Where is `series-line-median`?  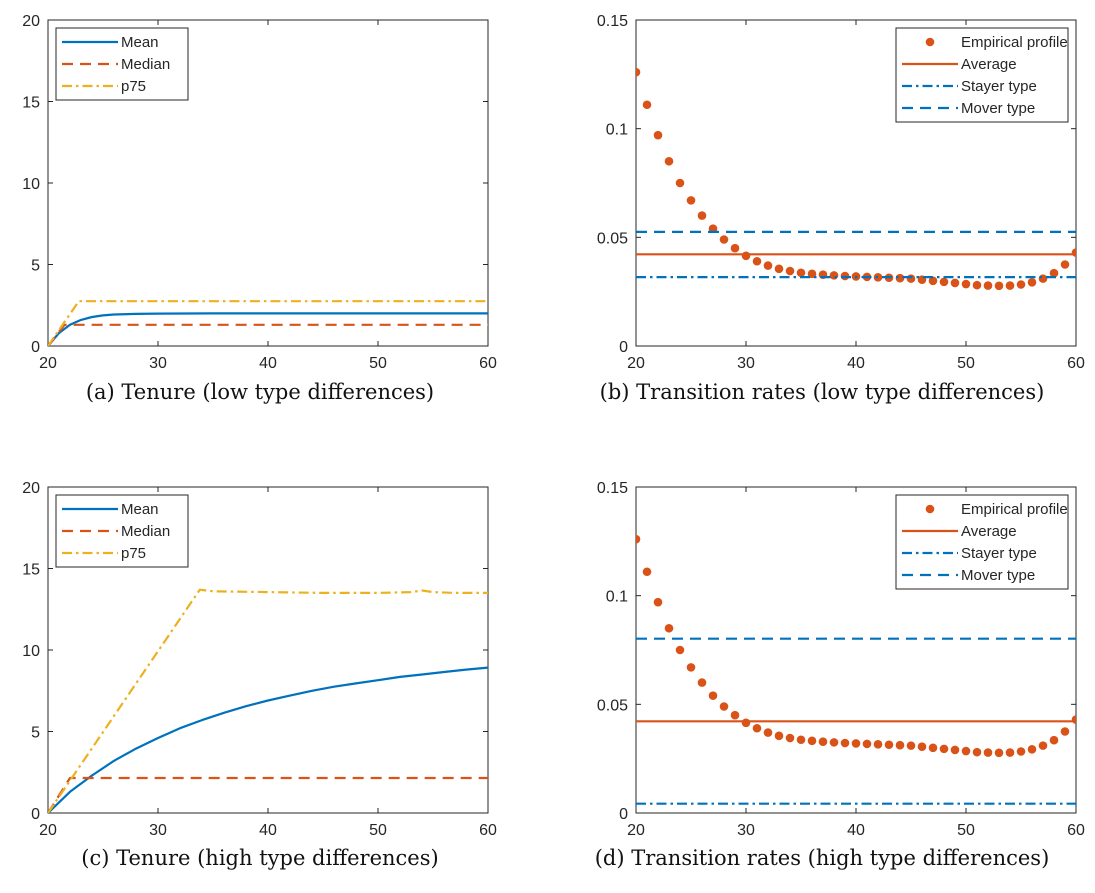
series-line-median is located at coordinates (268, 794).